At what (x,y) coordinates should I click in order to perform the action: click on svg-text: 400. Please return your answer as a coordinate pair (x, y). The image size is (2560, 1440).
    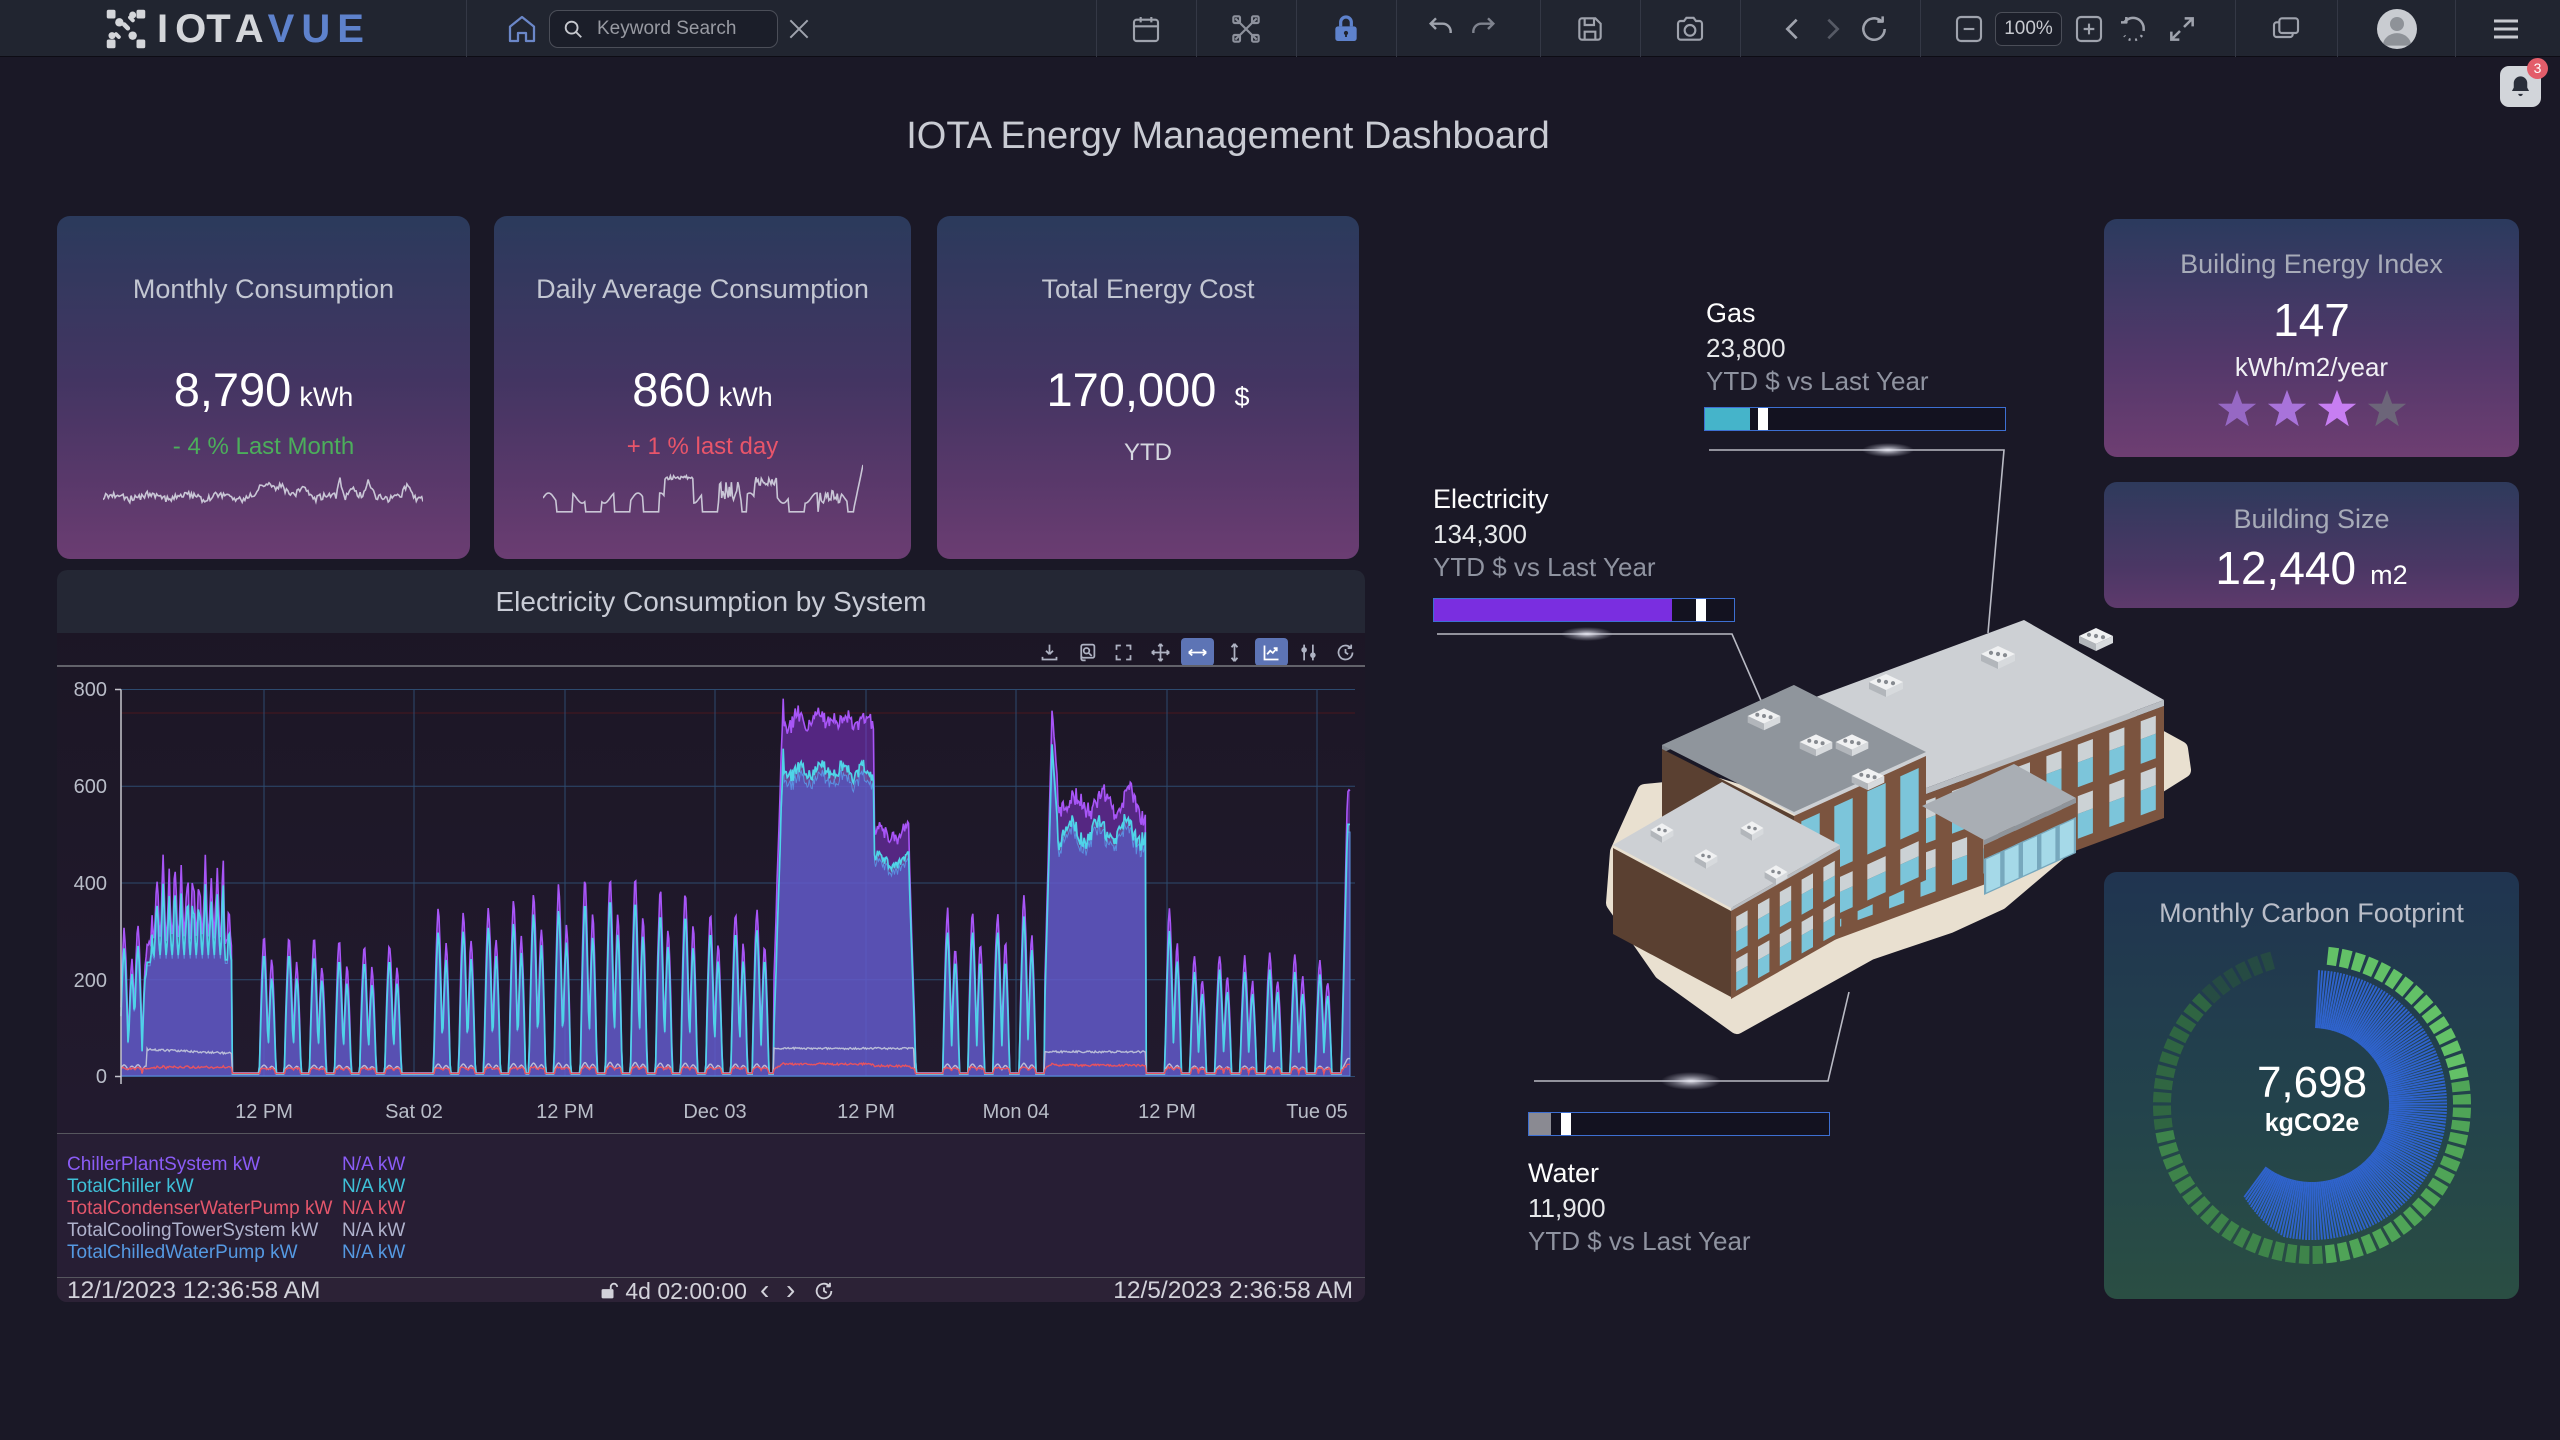
    Looking at the image, I should click on (90, 884).